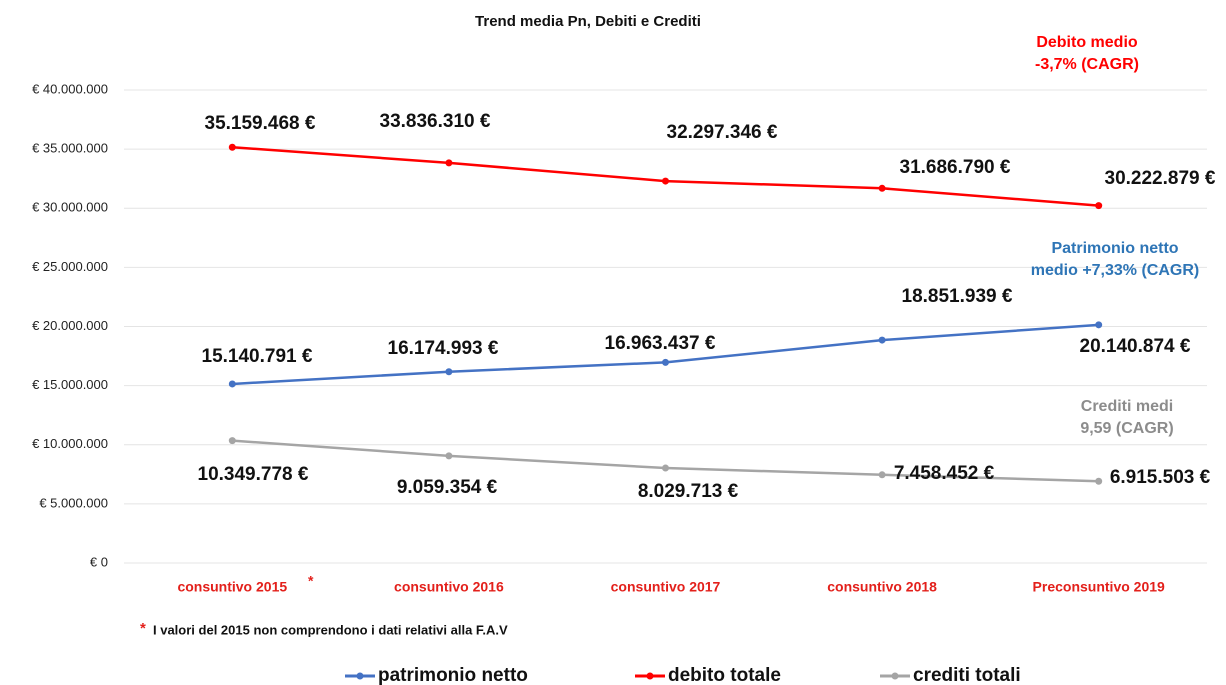  Describe the element at coordinates (70, 384) in the screenshot. I see `y-tick-label: € 15.000.000` at that location.